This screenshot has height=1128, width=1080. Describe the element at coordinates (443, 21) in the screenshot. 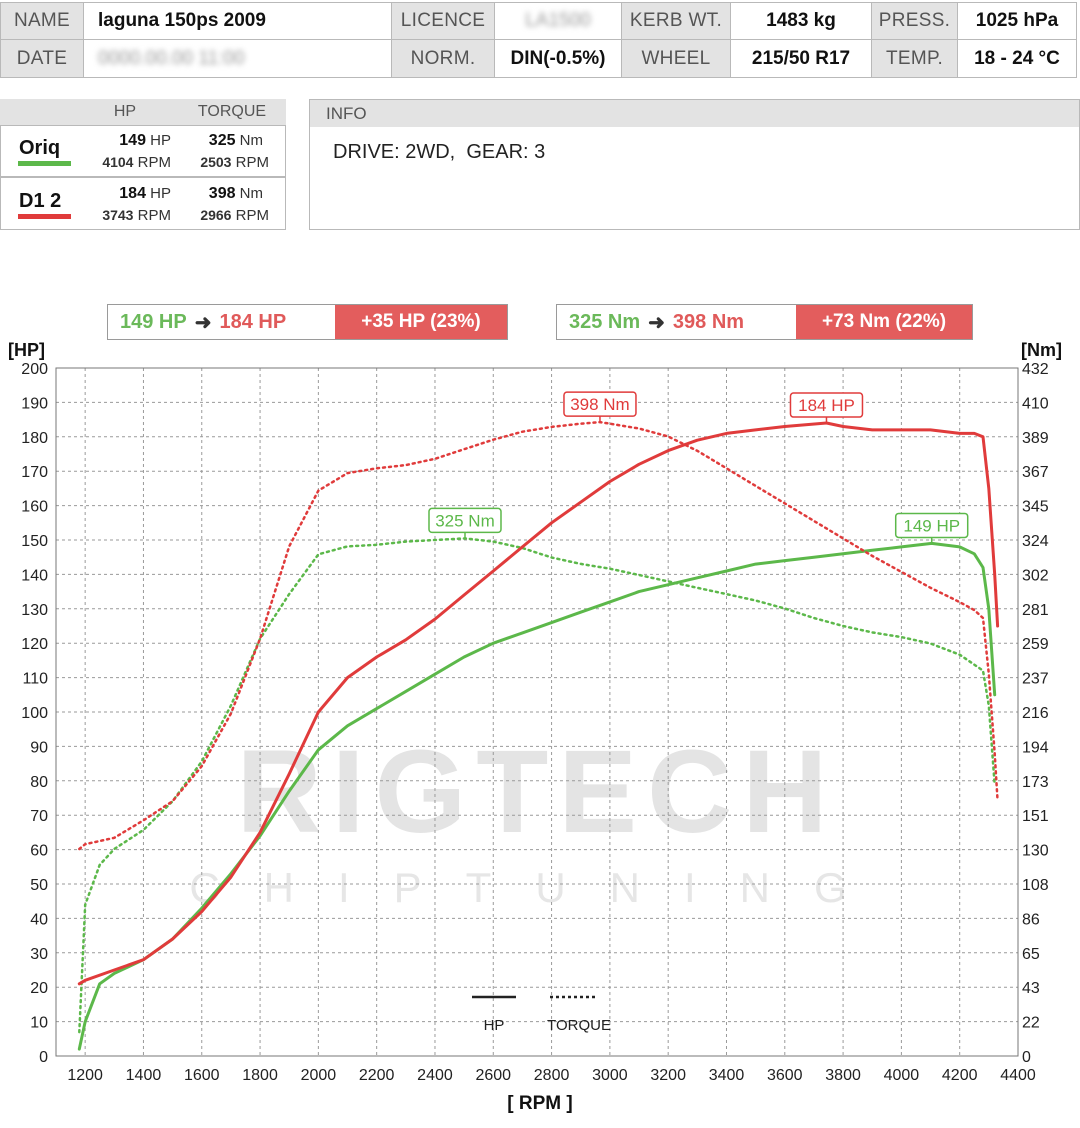

I see `licence-label: LICENCE` at that location.